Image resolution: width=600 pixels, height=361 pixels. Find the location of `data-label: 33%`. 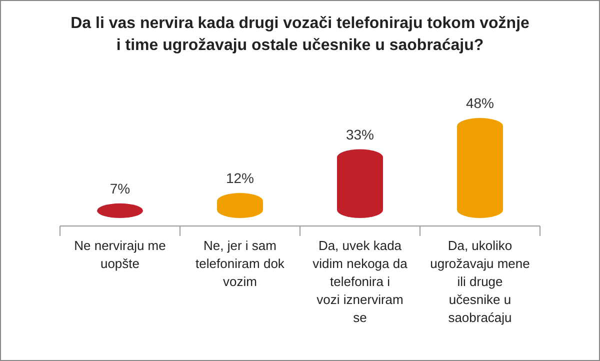

data-label: 33% is located at coordinates (360, 134).